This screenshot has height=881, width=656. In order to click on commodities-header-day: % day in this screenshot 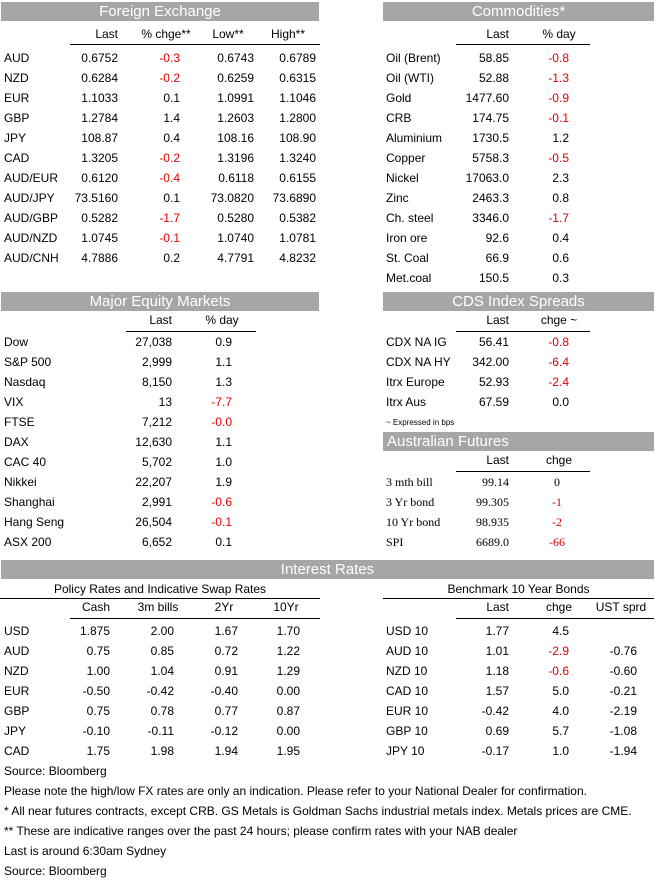, I will do `click(559, 34)`.